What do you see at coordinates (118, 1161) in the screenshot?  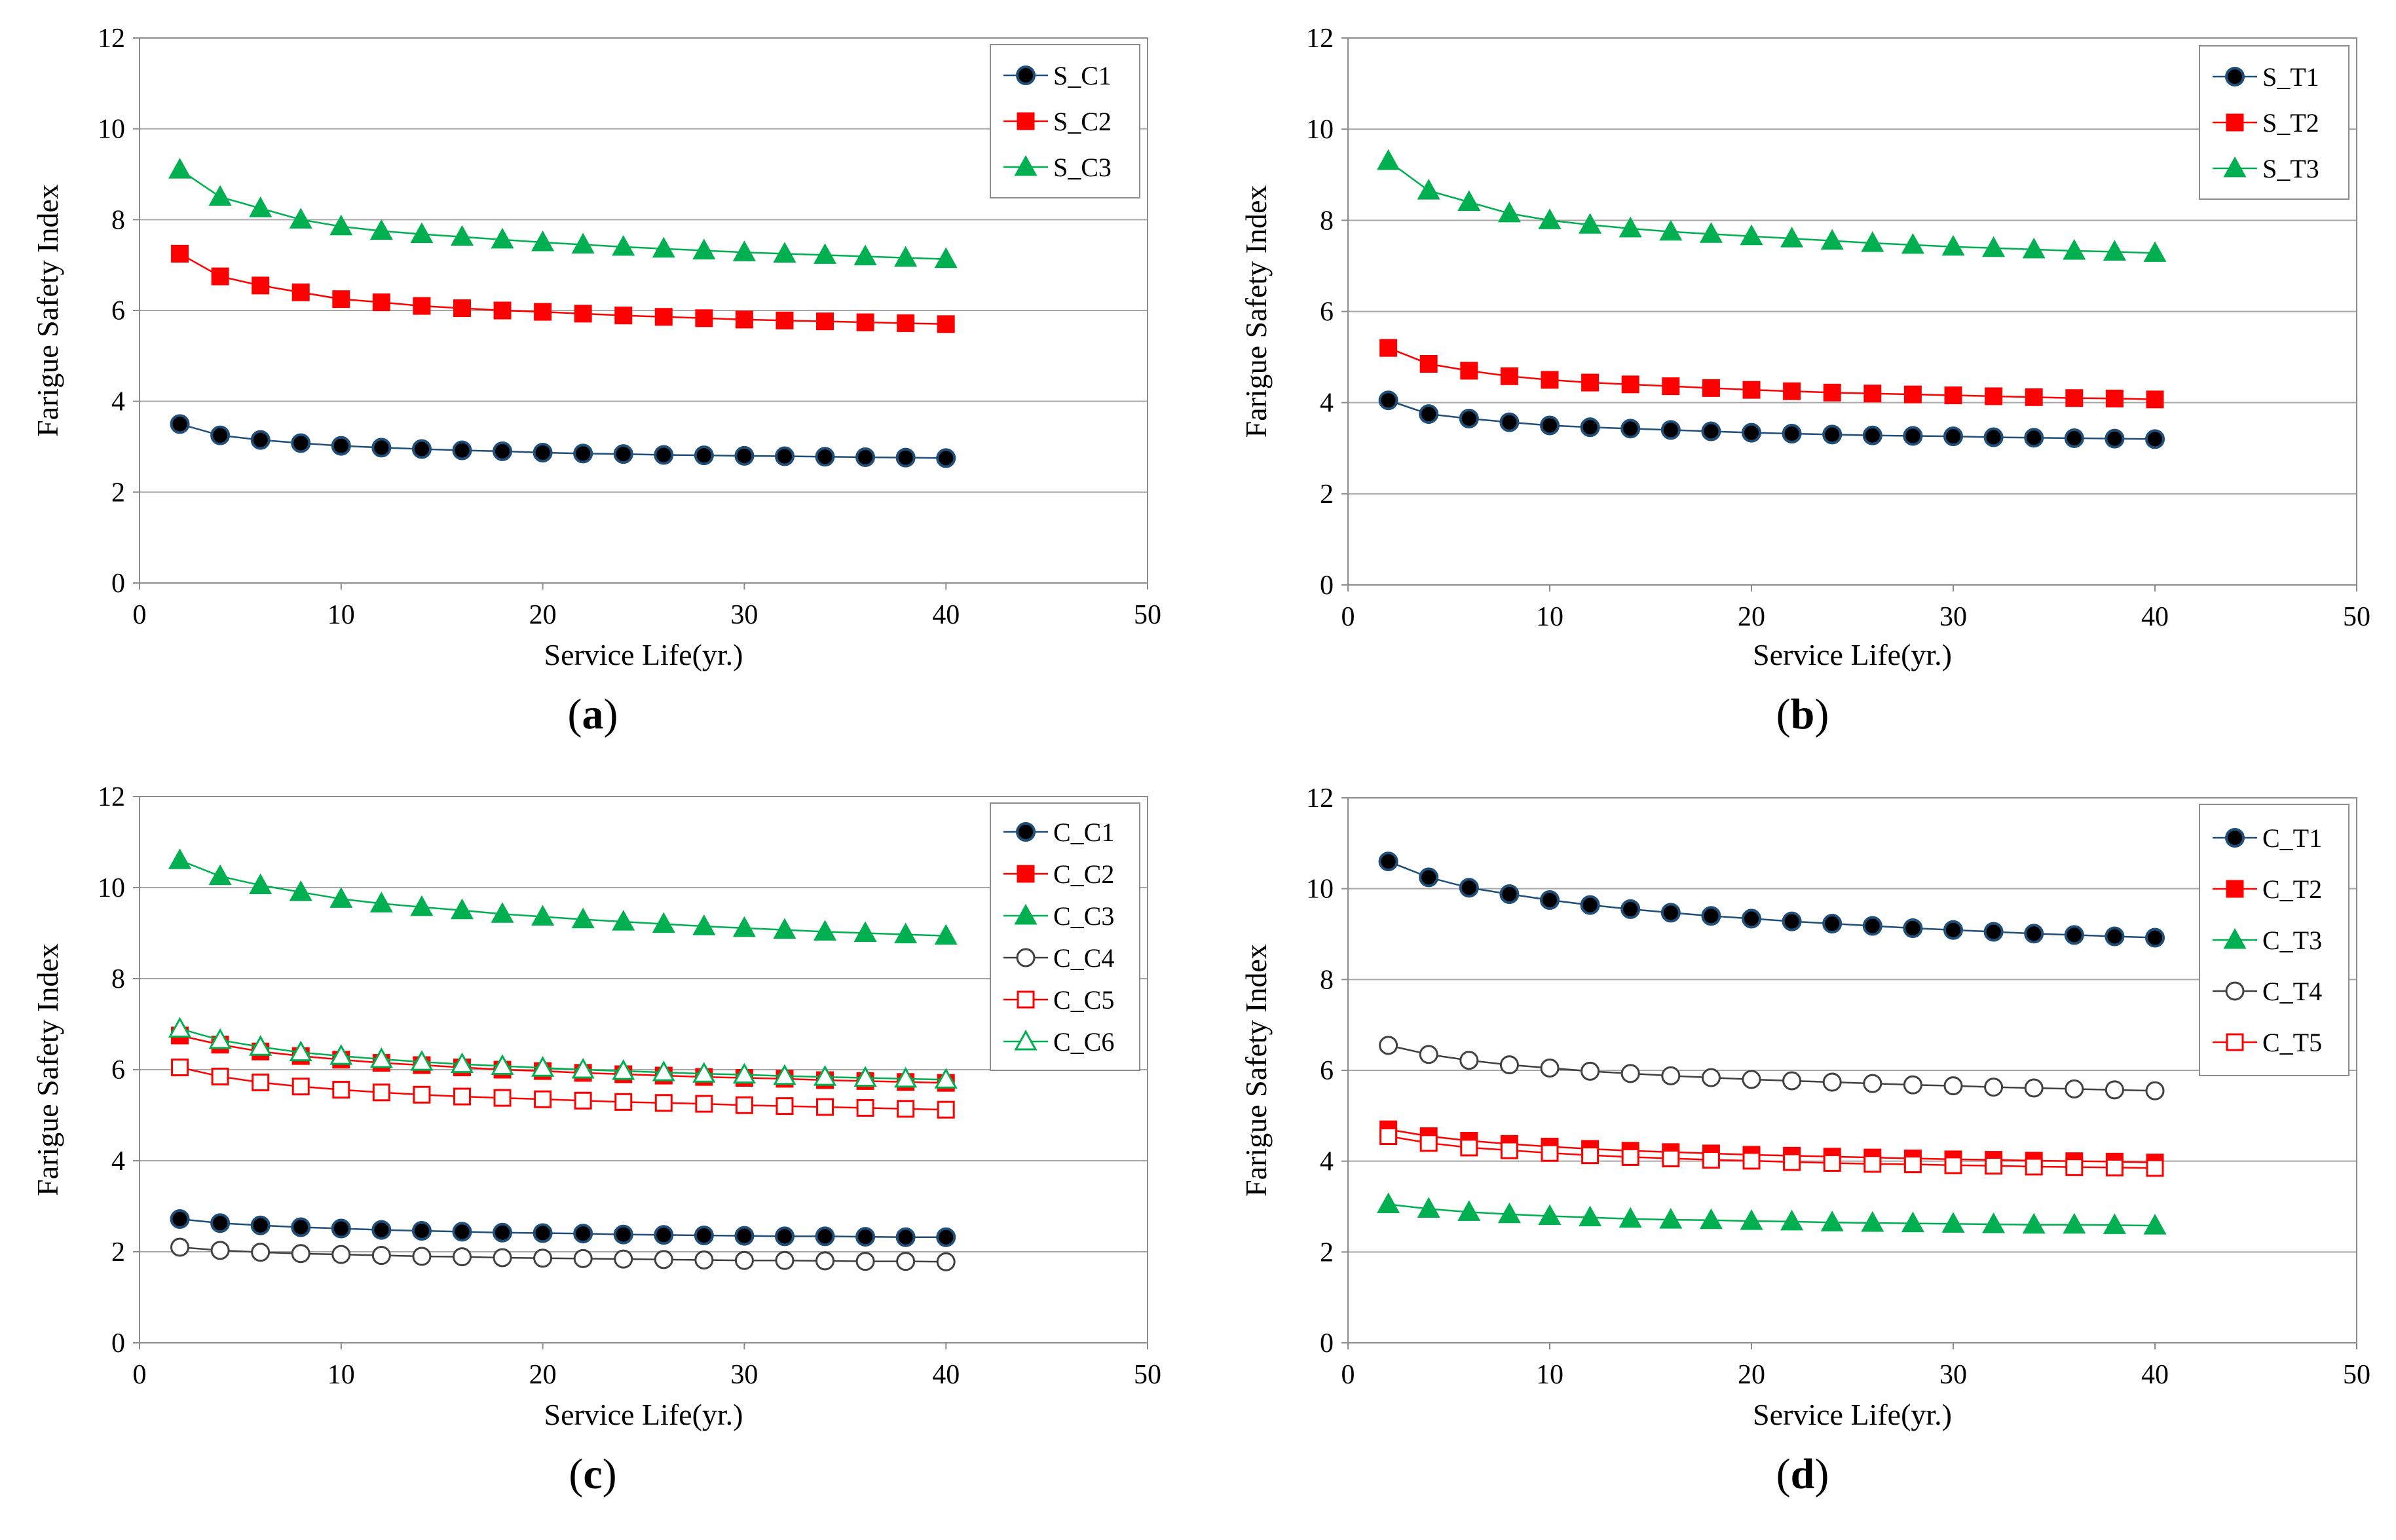 I see `y-tick-label: 4` at bounding box center [118, 1161].